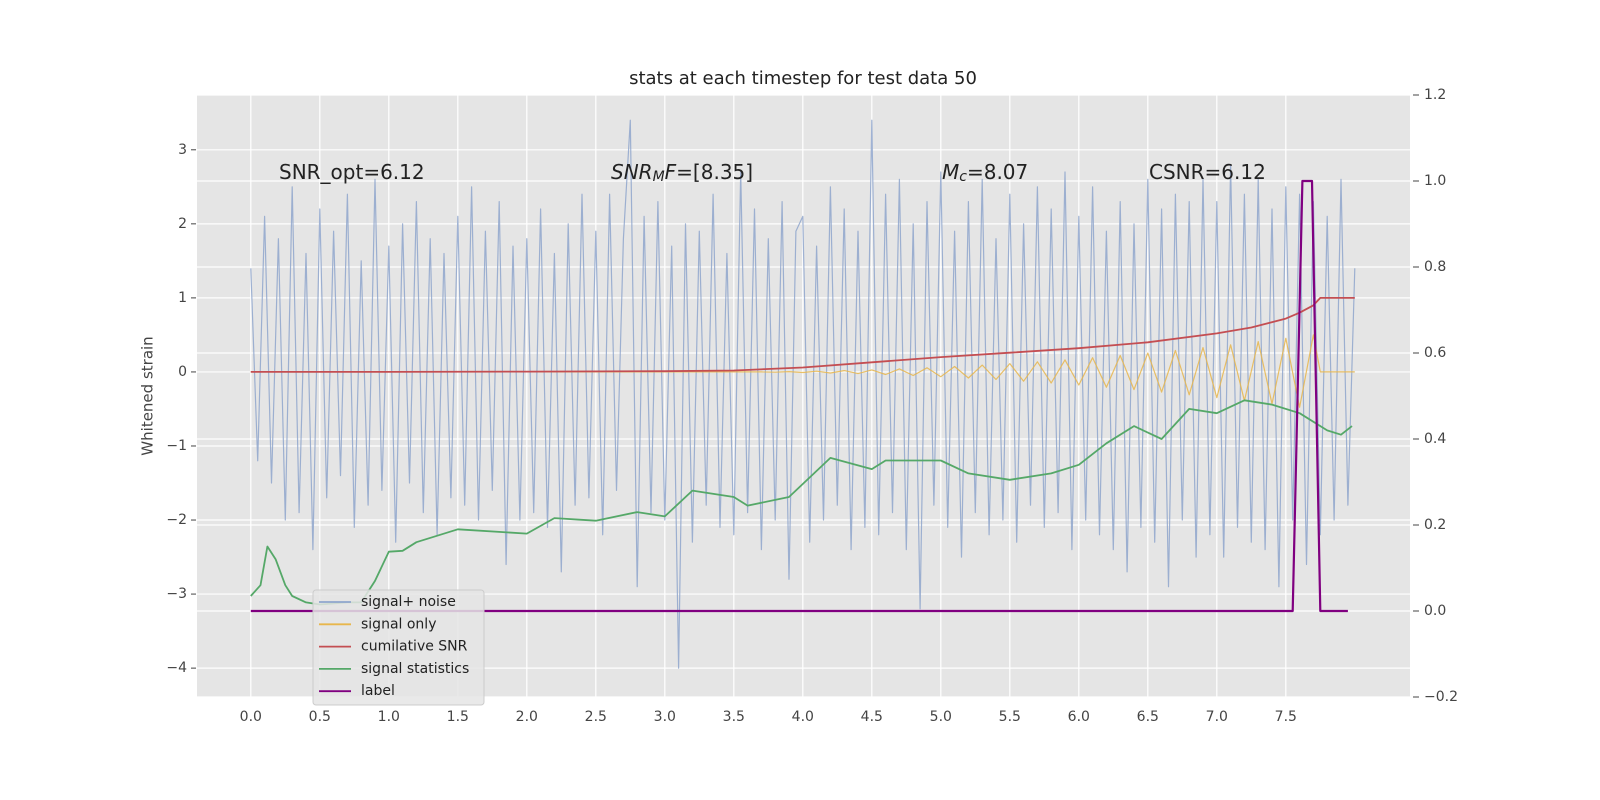 This screenshot has width=1600, height=800. What do you see at coordinates (398, 624) in the screenshot?
I see `legend-label: signal only` at bounding box center [398, 624].